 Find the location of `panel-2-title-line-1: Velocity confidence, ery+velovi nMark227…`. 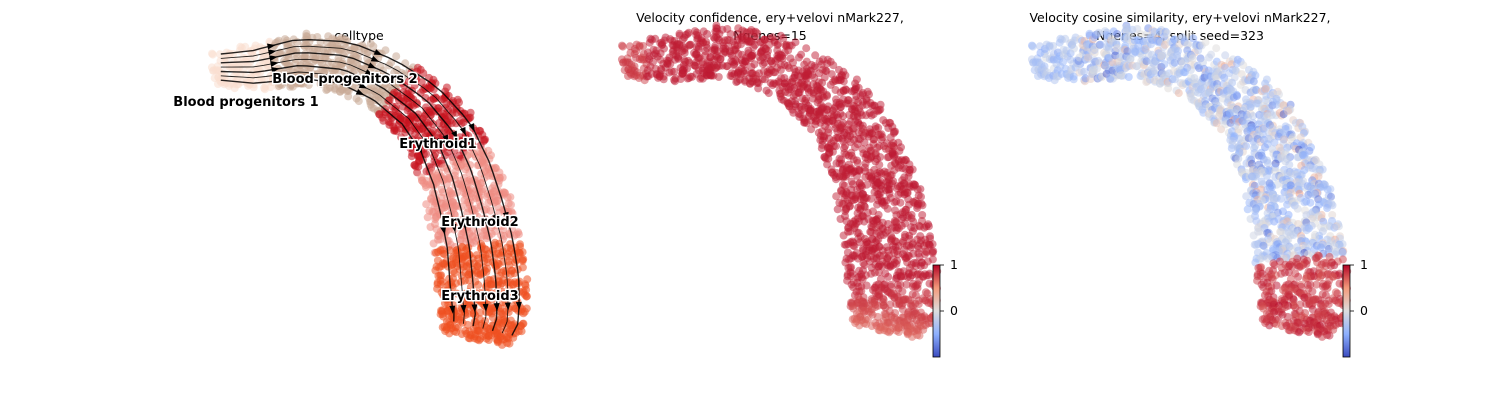

panel-2-title-line-1: Velocity confidence, ery+velovi nMark227… is located at coordinates (770, 17).